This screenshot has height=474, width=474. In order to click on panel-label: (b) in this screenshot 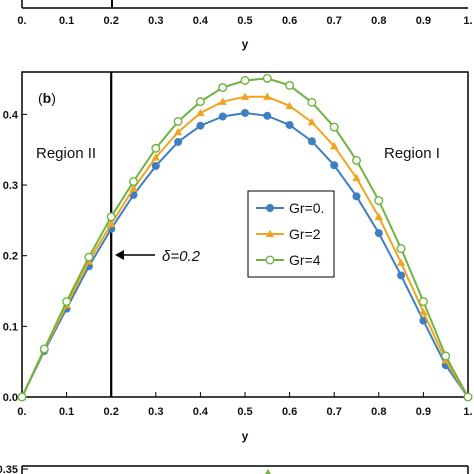, I will do `click(47, 98)`.